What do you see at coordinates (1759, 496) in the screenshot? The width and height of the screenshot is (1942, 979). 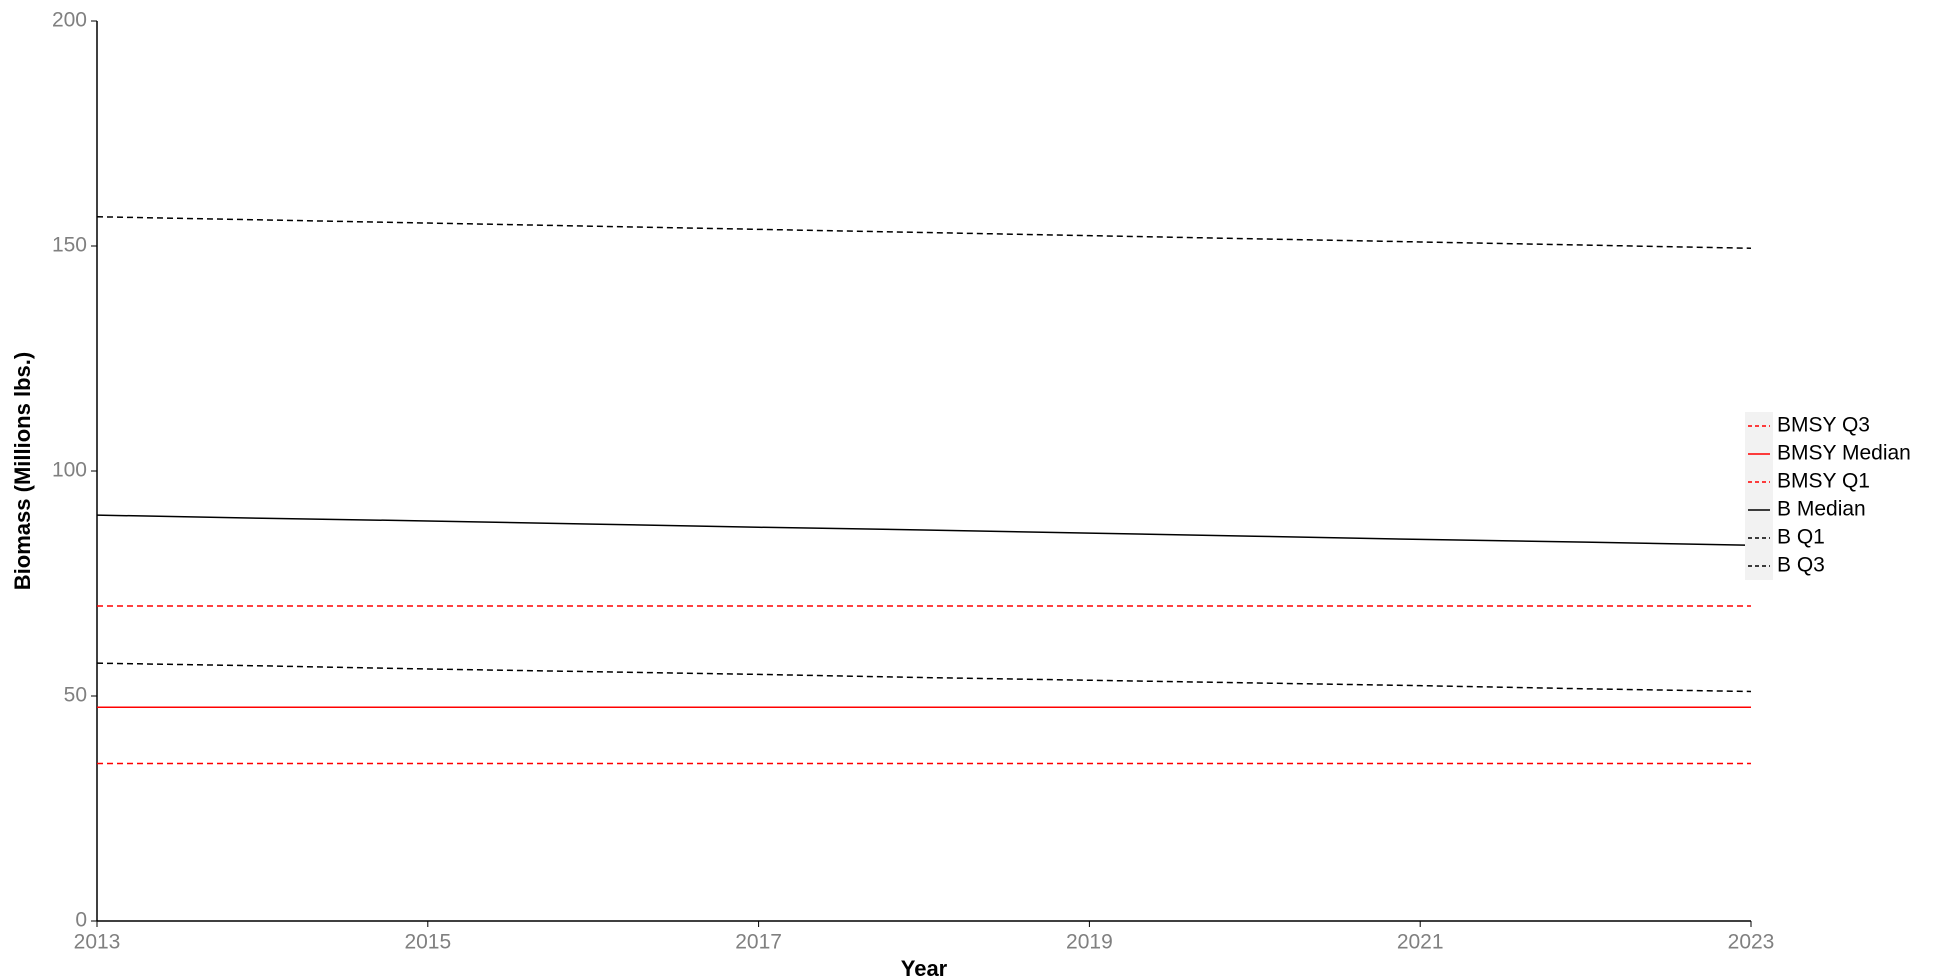 I see `legend-key-background` at bounding box center [1759, 496].